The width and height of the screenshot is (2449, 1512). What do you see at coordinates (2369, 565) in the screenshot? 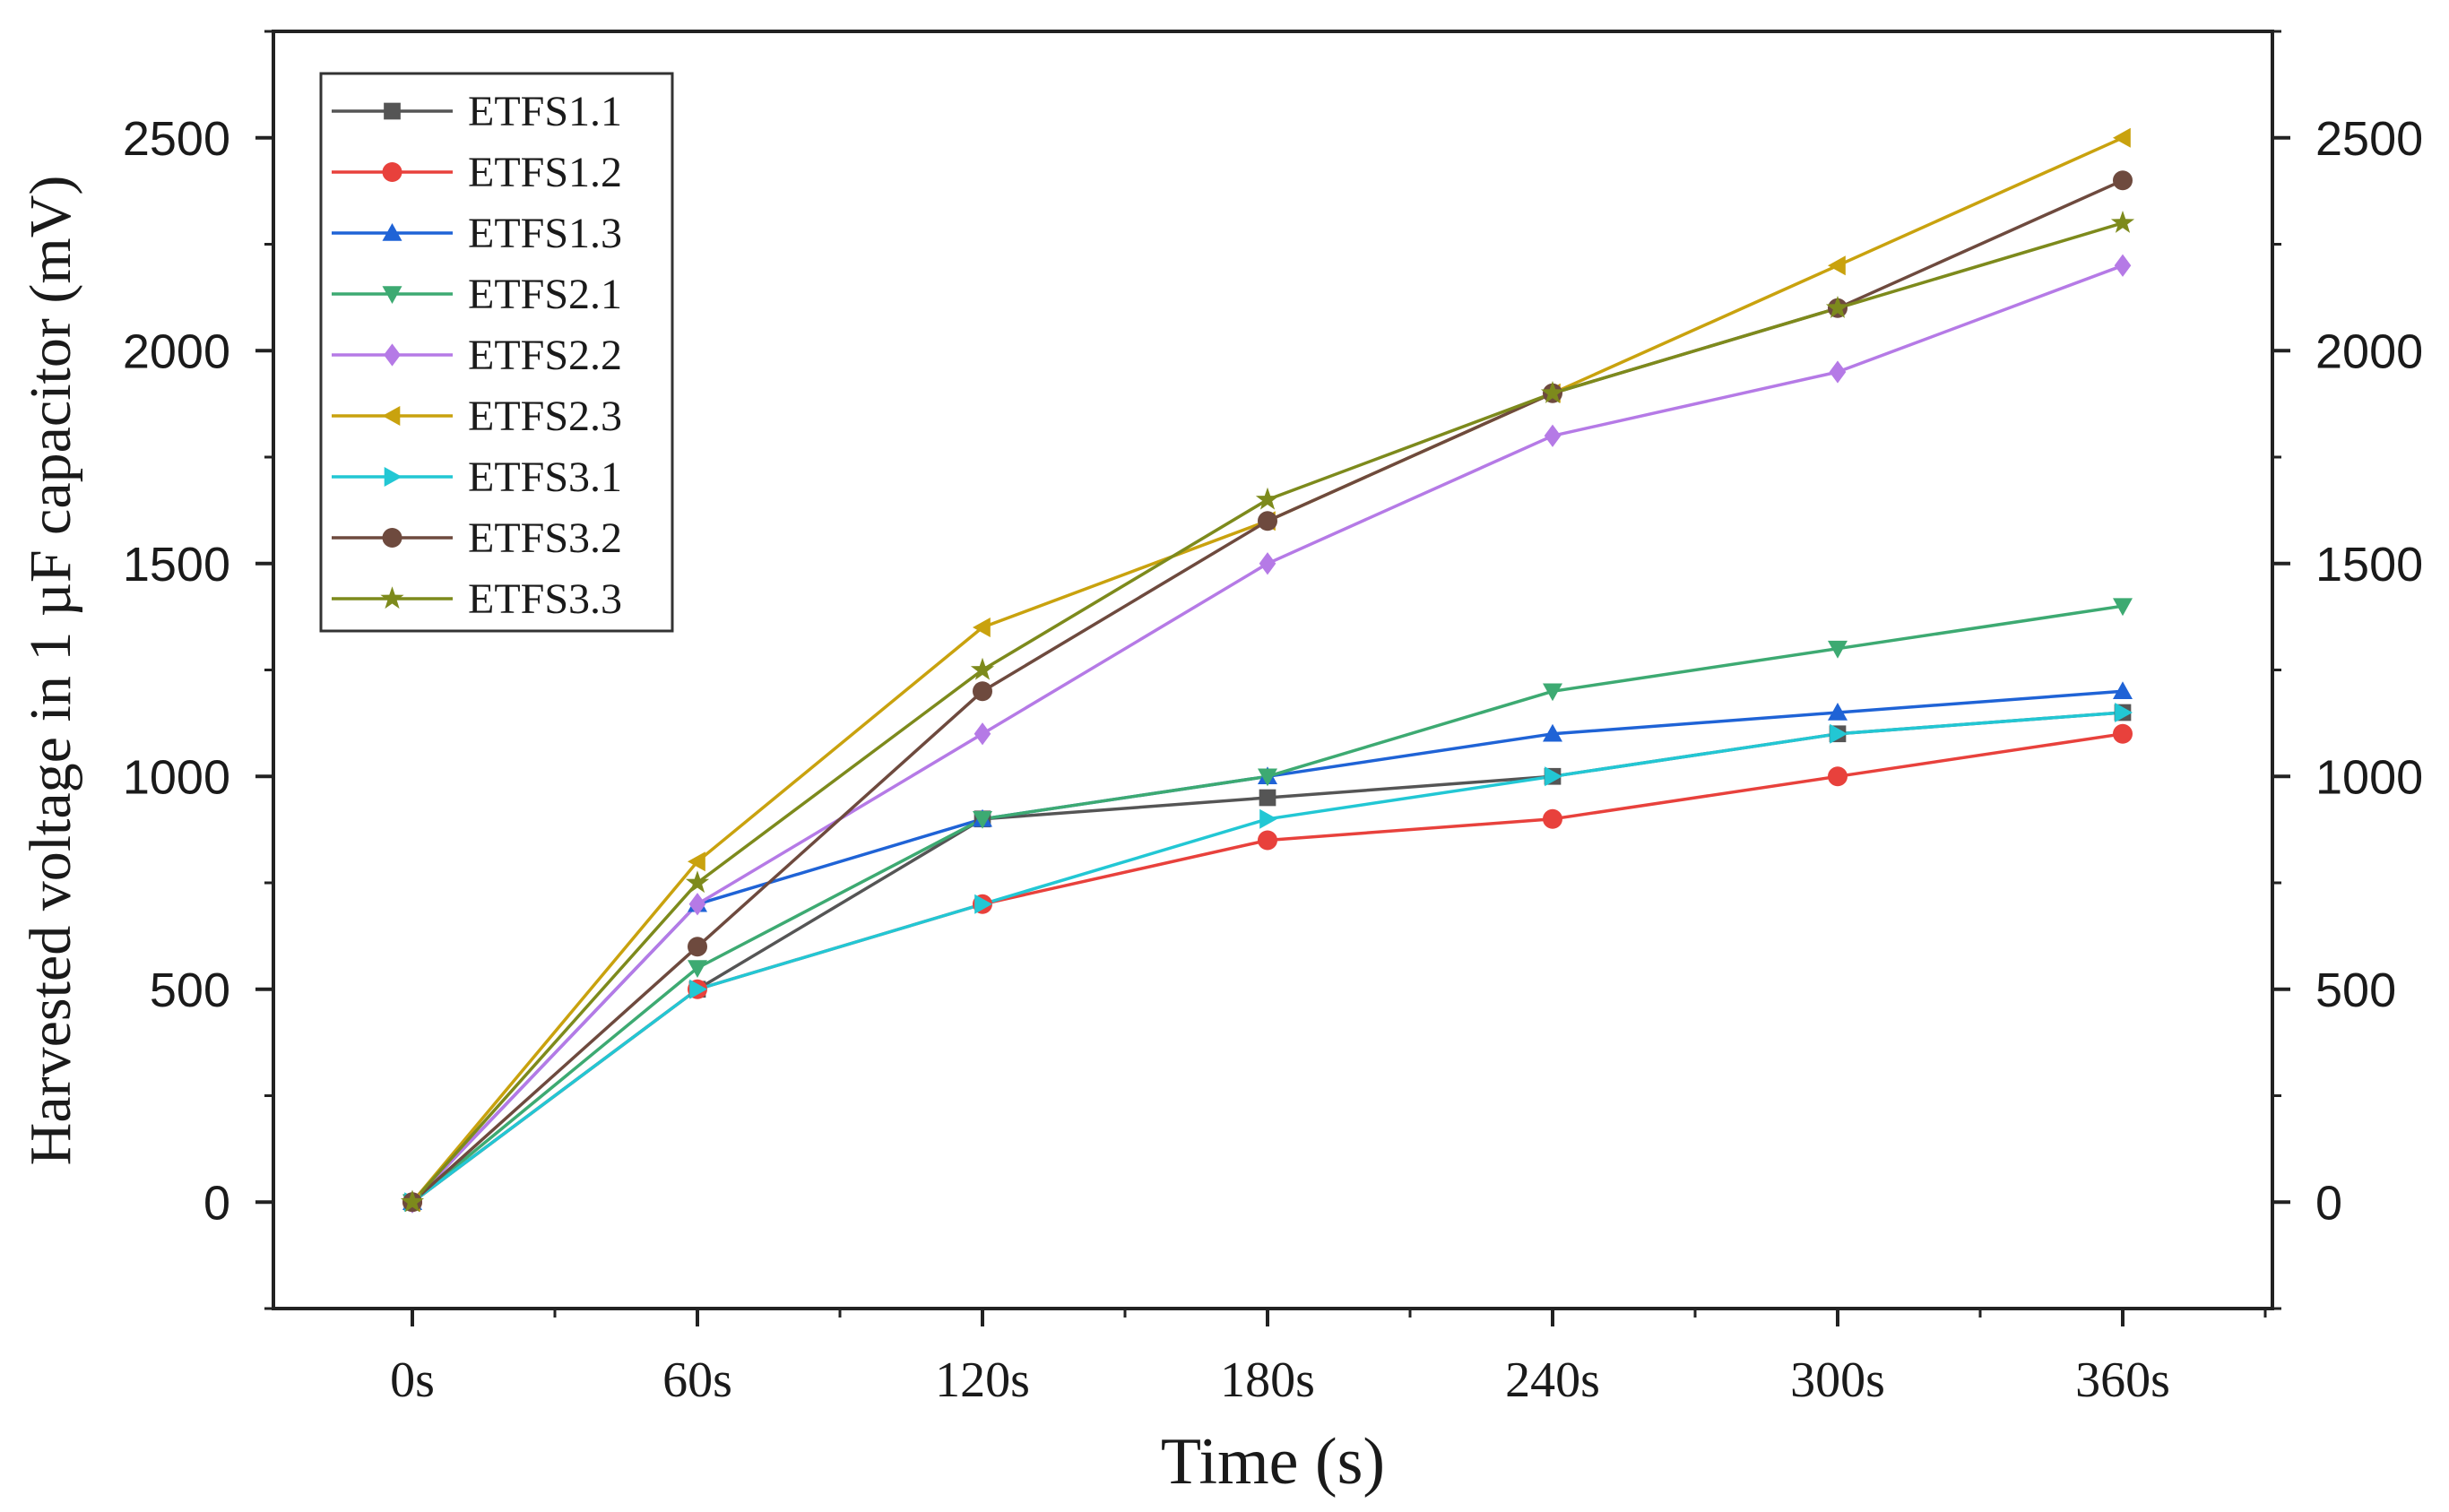
I see `y-tick-label-right: 1500` at bounding box center [2369, 565].